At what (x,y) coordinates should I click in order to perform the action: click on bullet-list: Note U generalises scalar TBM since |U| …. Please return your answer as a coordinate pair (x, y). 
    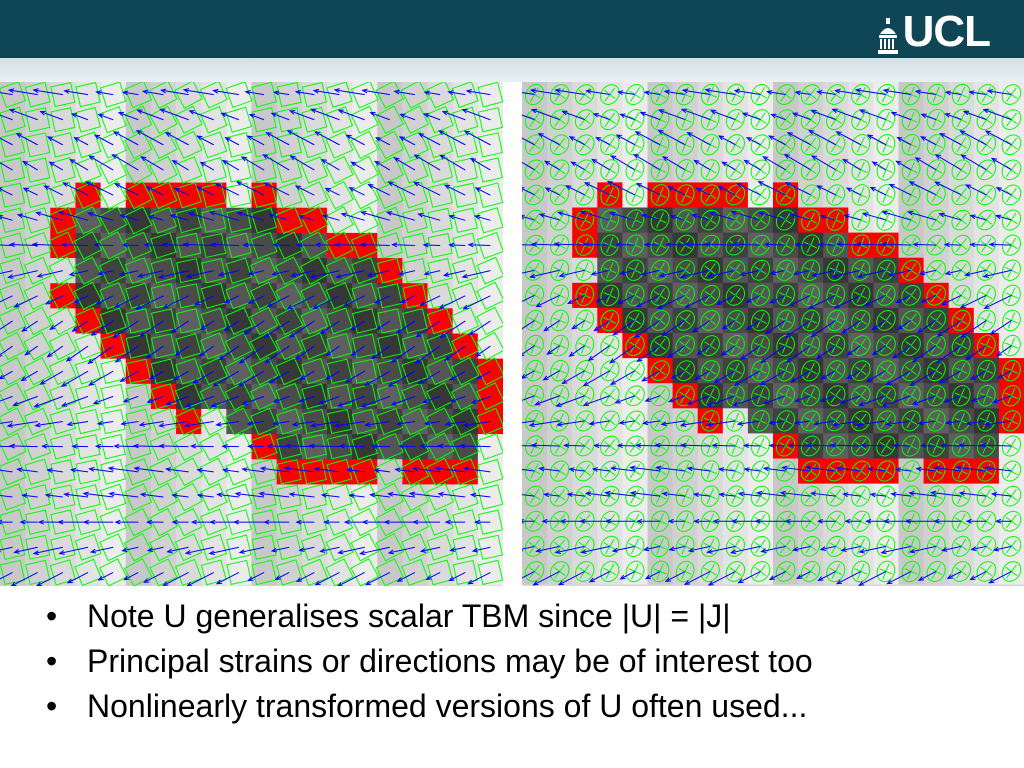
    Looking at the image, I should click on (426, 661).